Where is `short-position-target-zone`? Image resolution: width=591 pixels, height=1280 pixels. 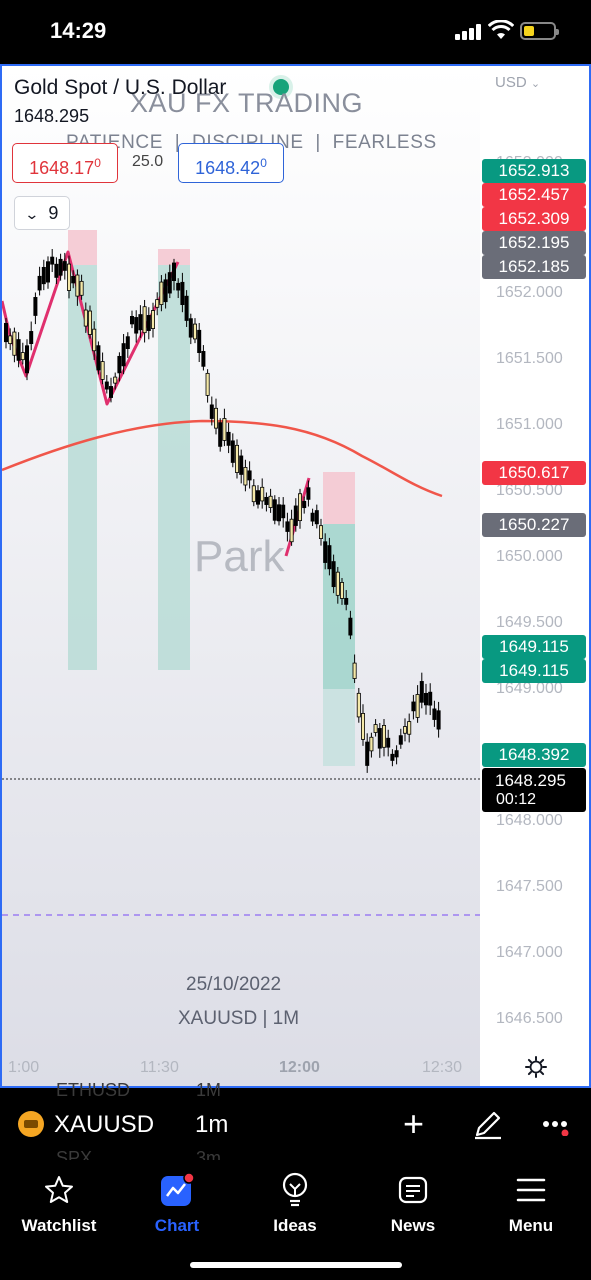 short-position-target-zone is located at coordinates (339, 727).